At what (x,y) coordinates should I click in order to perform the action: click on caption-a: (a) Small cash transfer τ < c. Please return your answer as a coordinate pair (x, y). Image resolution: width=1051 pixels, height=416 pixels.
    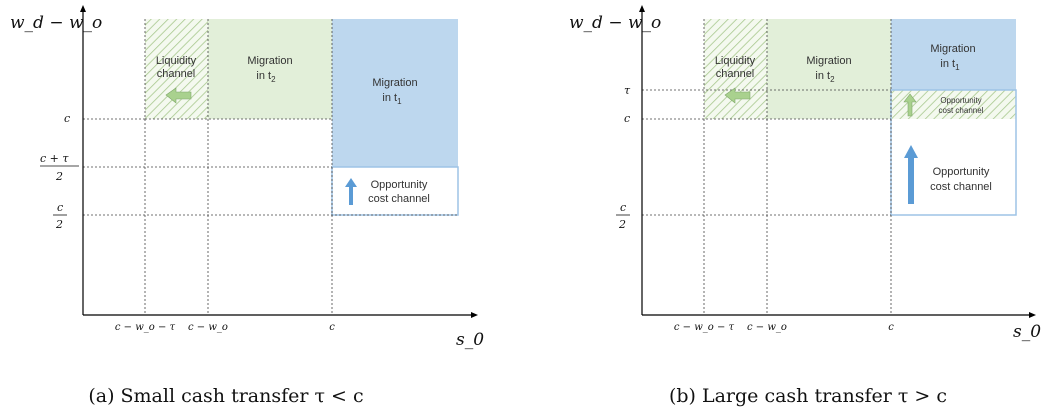
    Looking at the image, I should click on (225, 396).